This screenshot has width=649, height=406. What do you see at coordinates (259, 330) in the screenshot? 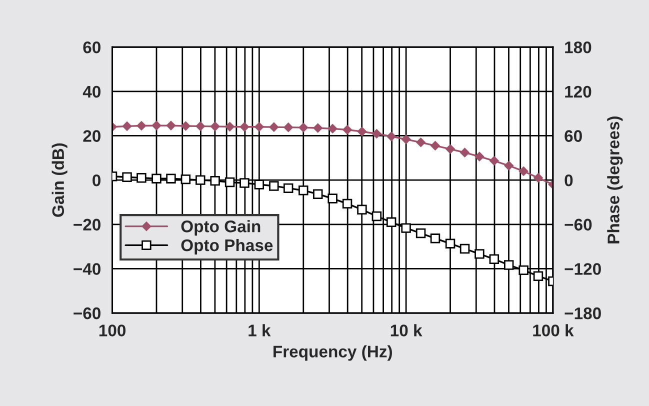
I see `x-tick-label: 1 k` at bounding box center [259, 330].